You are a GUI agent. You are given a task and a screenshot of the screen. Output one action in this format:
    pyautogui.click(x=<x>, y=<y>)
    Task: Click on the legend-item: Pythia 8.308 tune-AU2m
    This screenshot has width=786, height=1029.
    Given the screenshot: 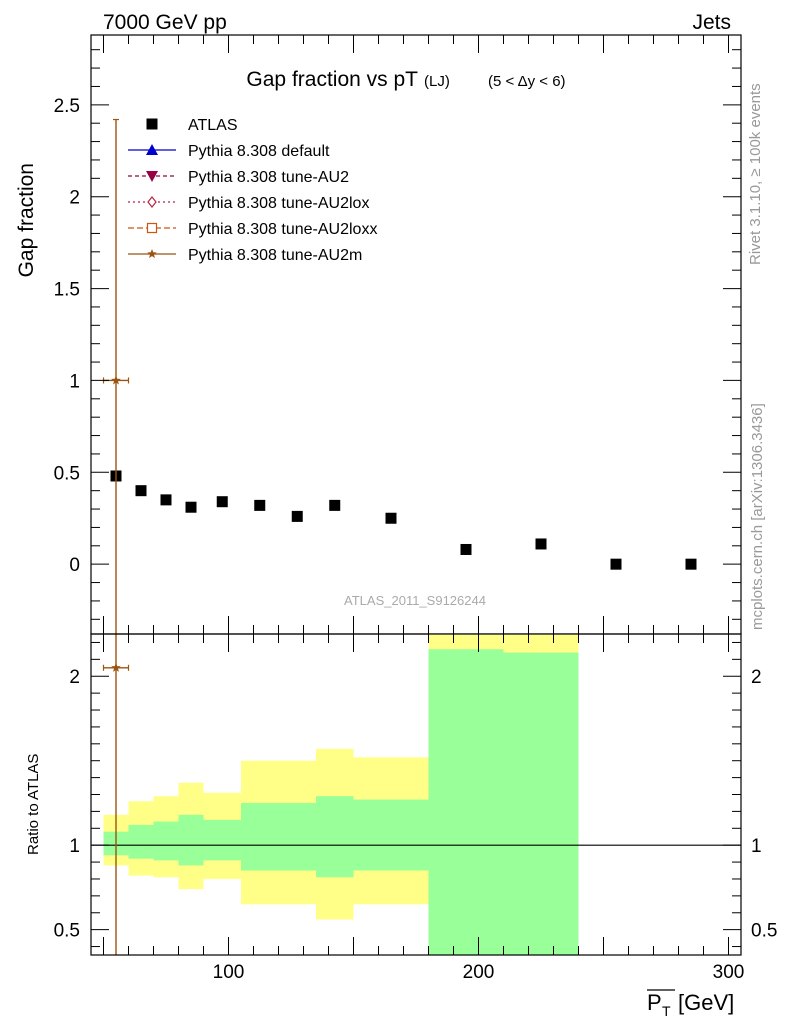 What is the action you would take?
    pyautogui.click(x=245, y=255)
    